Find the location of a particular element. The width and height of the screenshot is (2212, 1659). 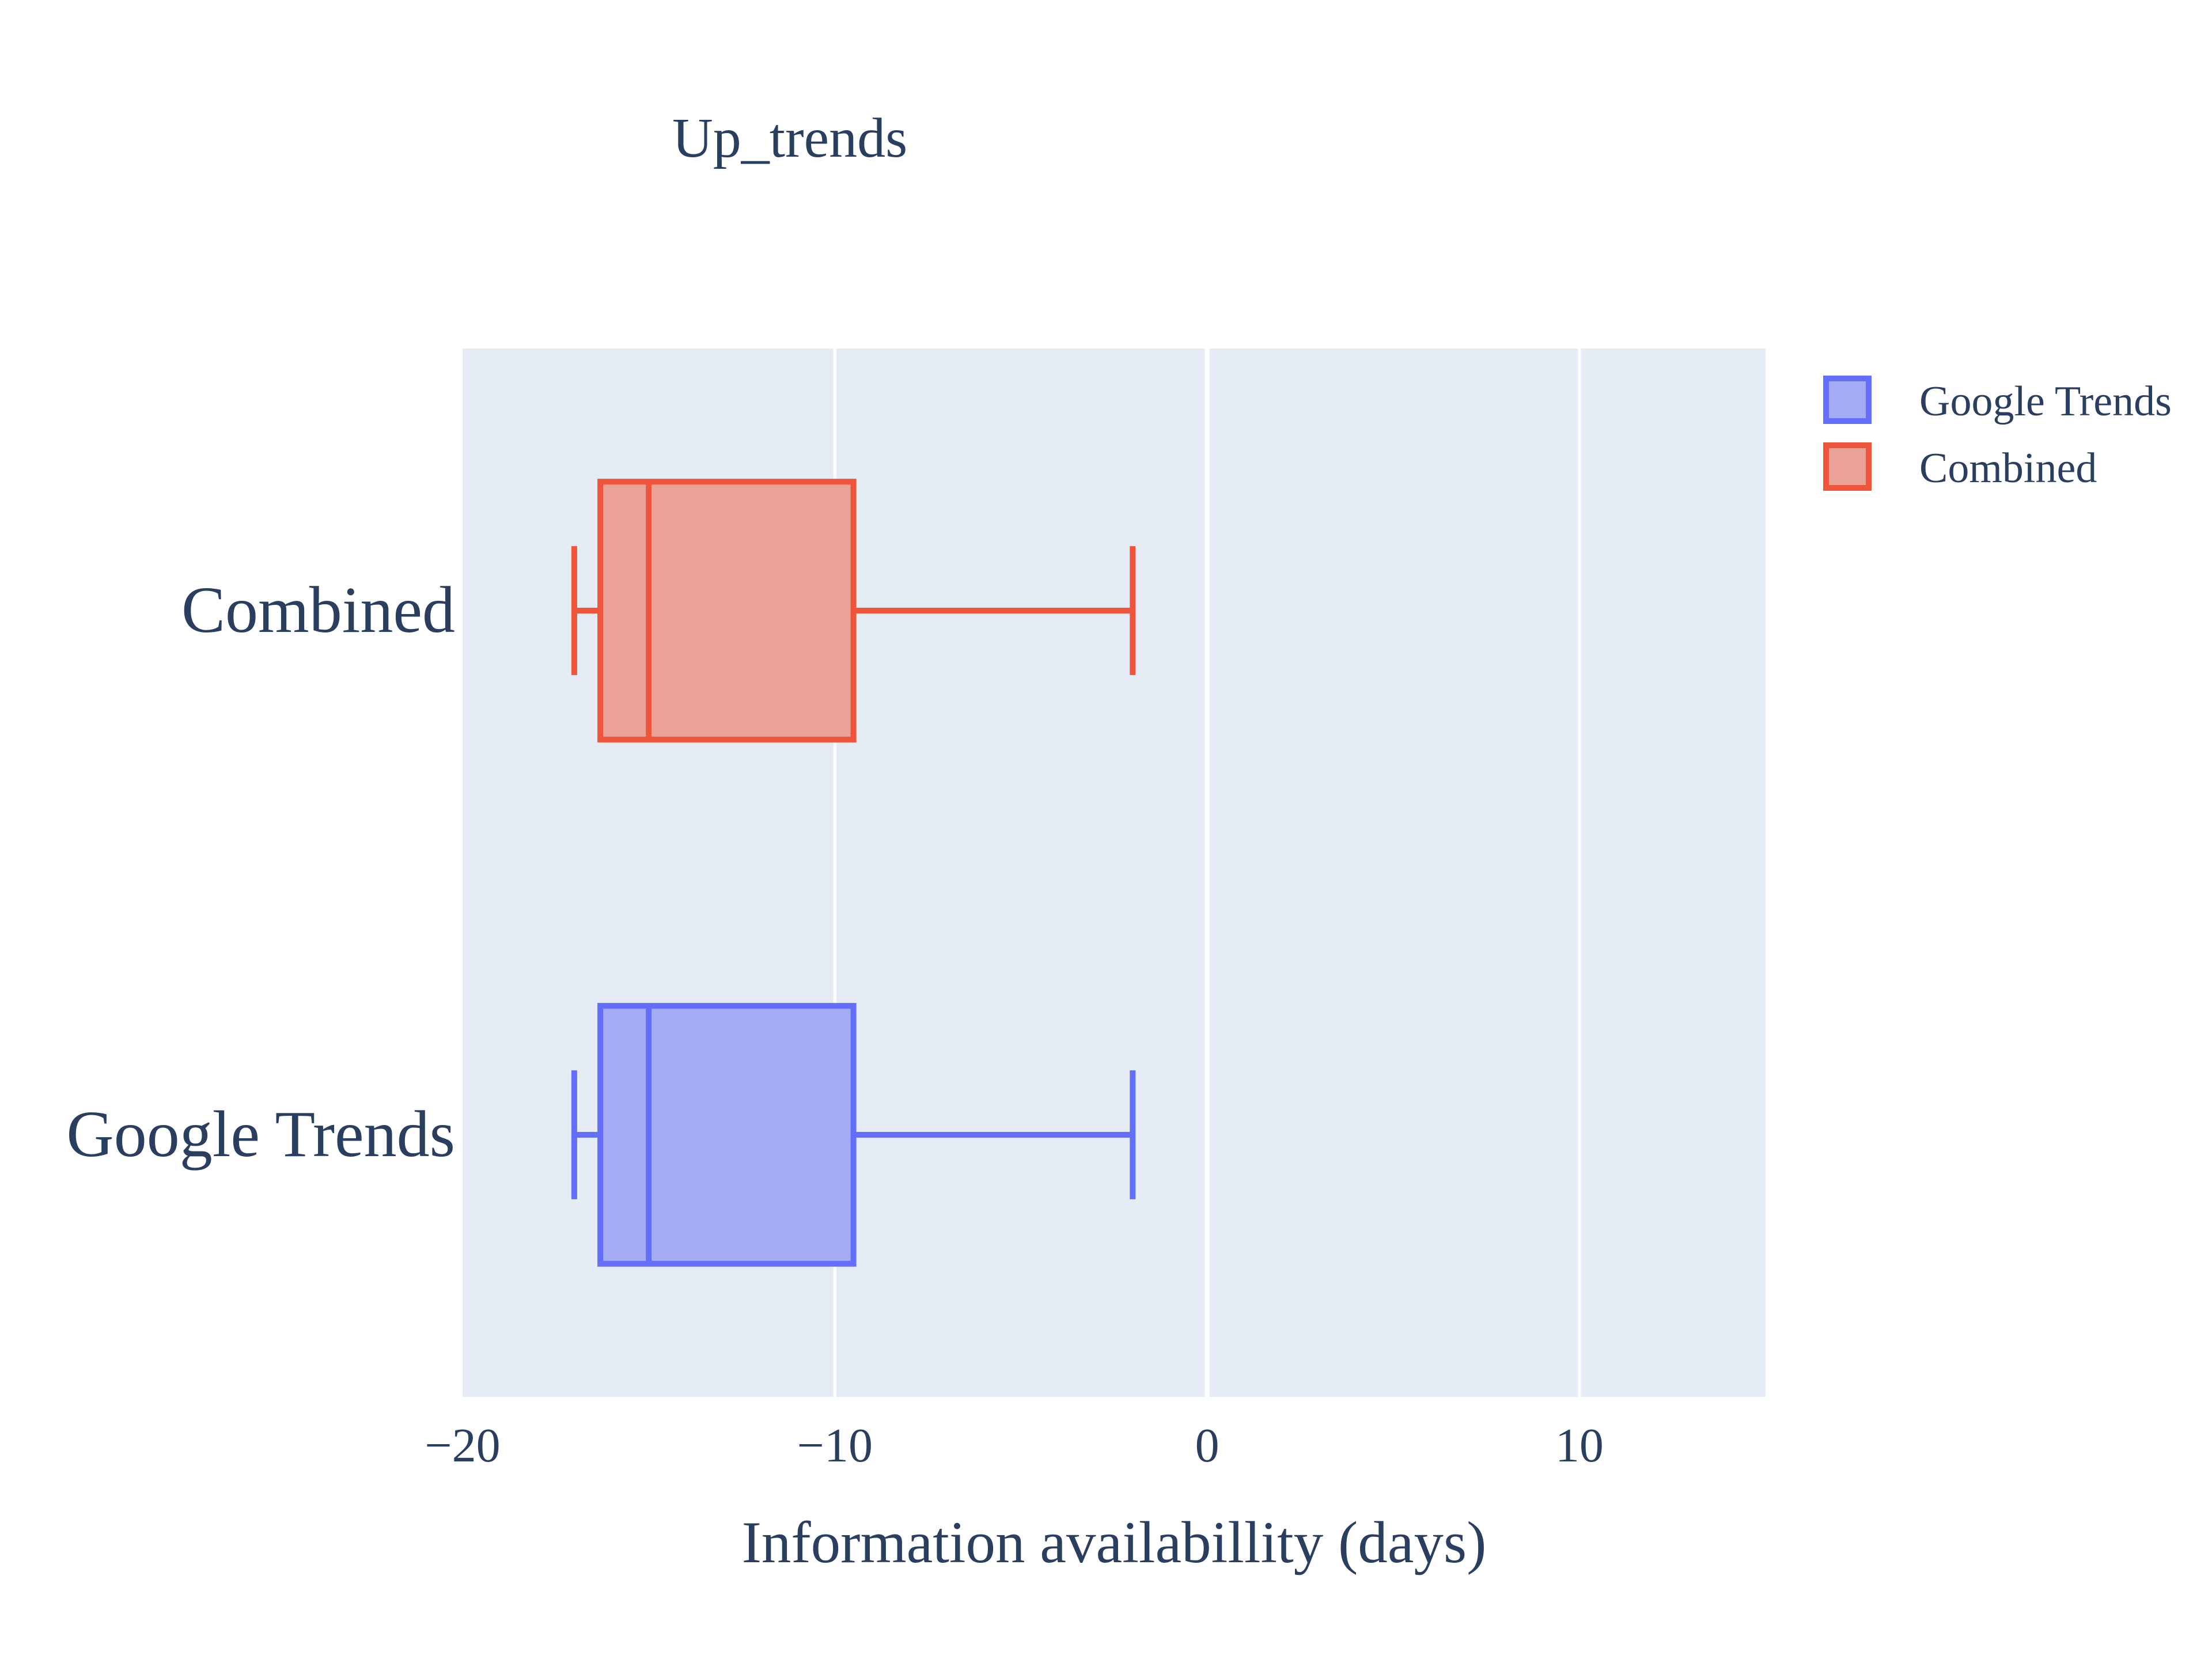

y-tick-label: Combined is located at coordinates (318, 609).